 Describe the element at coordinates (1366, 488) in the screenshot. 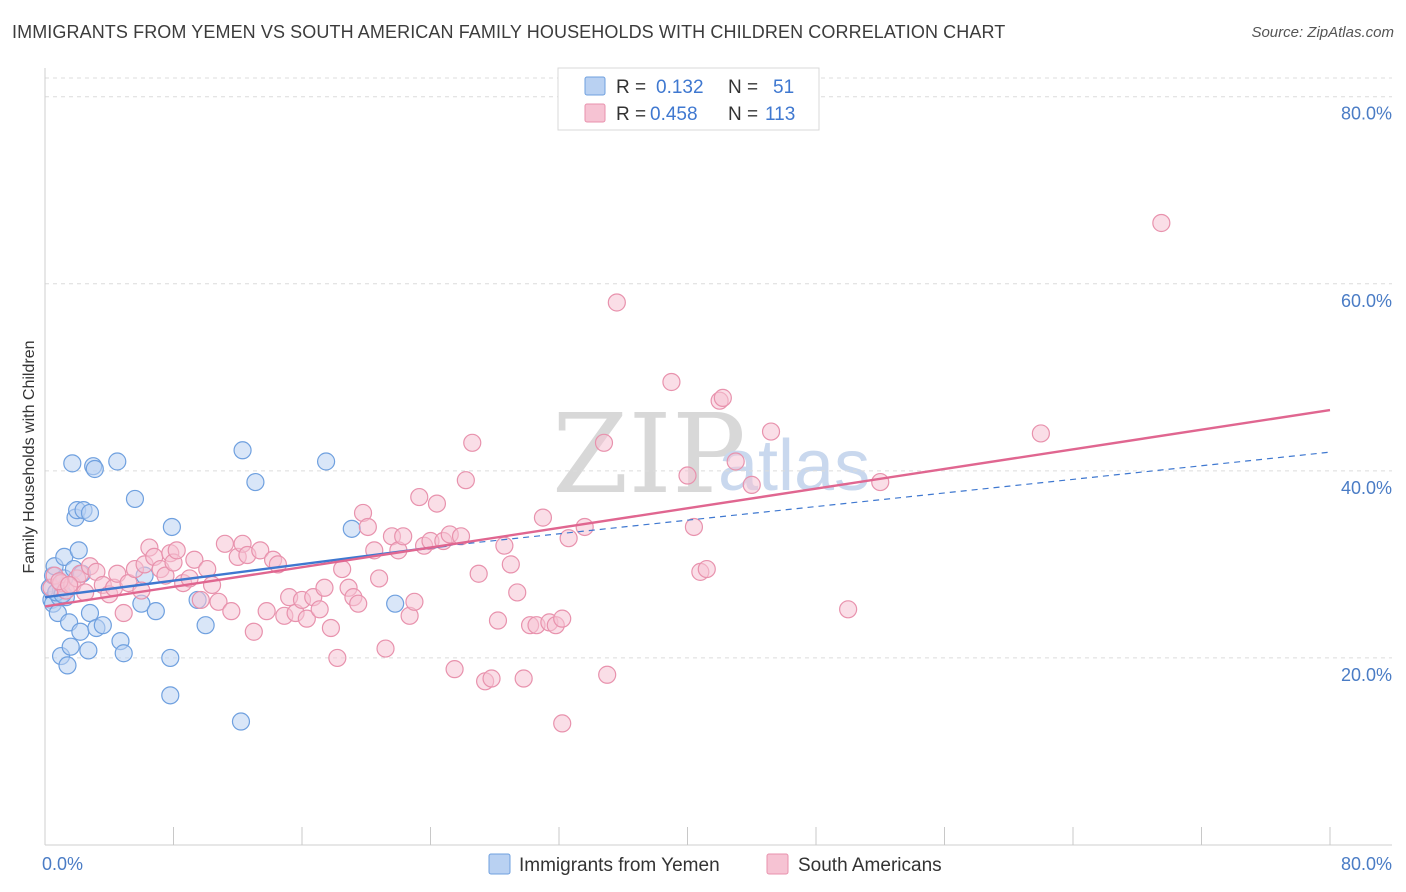

I see `y-tick-label-40: 40.0%` at that location.